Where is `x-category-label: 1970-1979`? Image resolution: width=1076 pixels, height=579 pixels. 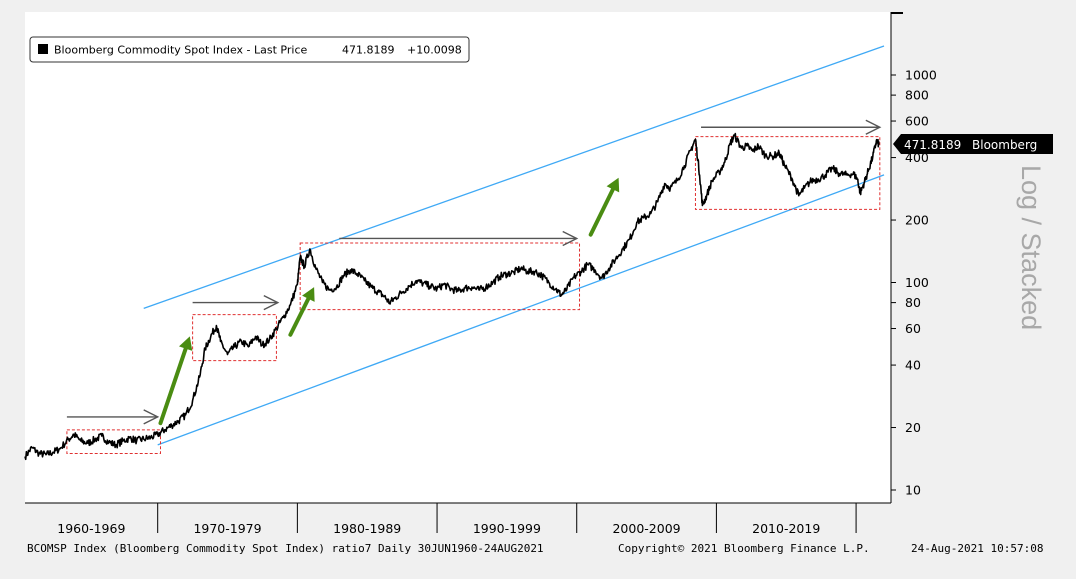
x-category-label: 1970-1979 is located at coordinates (227, 528).